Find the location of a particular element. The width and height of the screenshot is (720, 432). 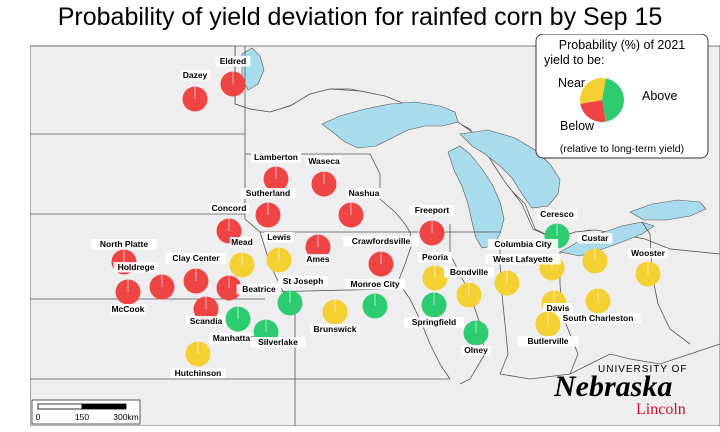

site-label: Olney is located at coordinates (476, 350).